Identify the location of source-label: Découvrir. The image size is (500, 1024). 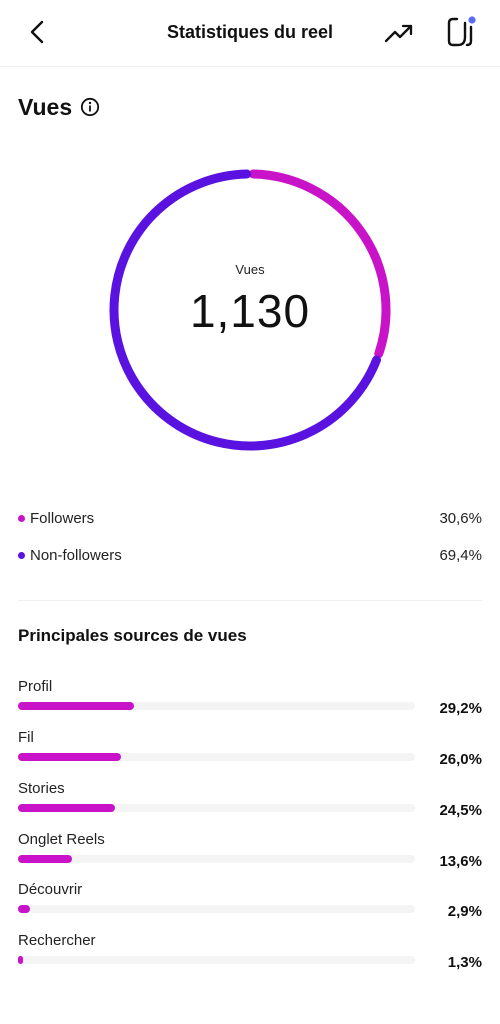
(50, 889).